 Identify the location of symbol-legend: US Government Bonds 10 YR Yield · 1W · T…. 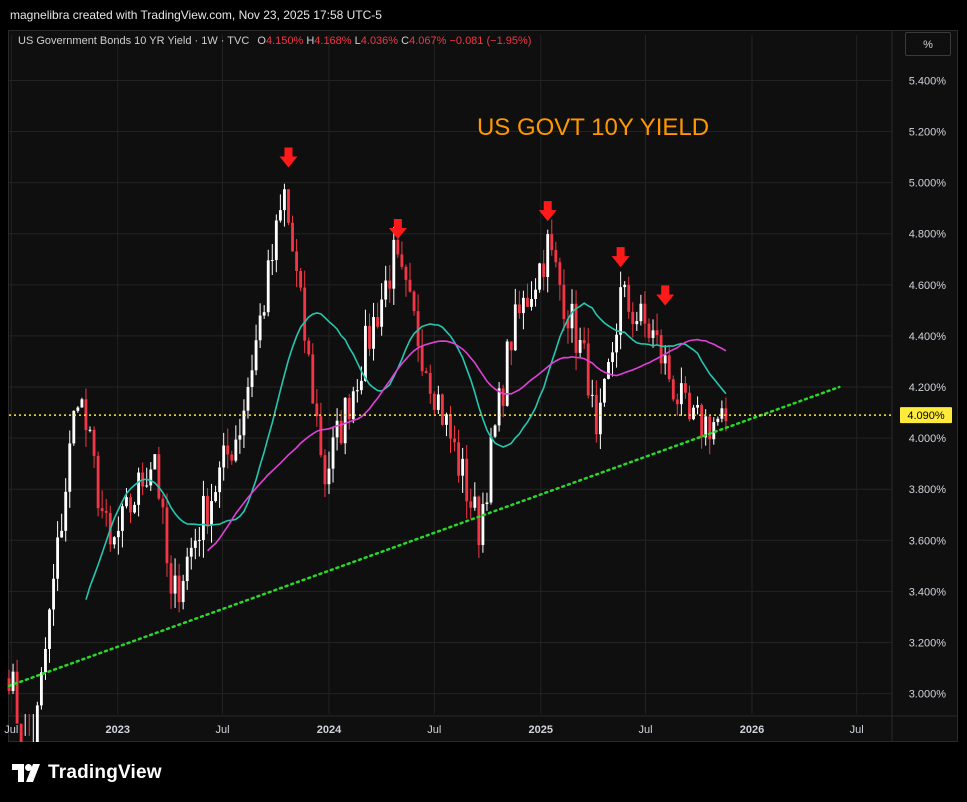
(274, 41).